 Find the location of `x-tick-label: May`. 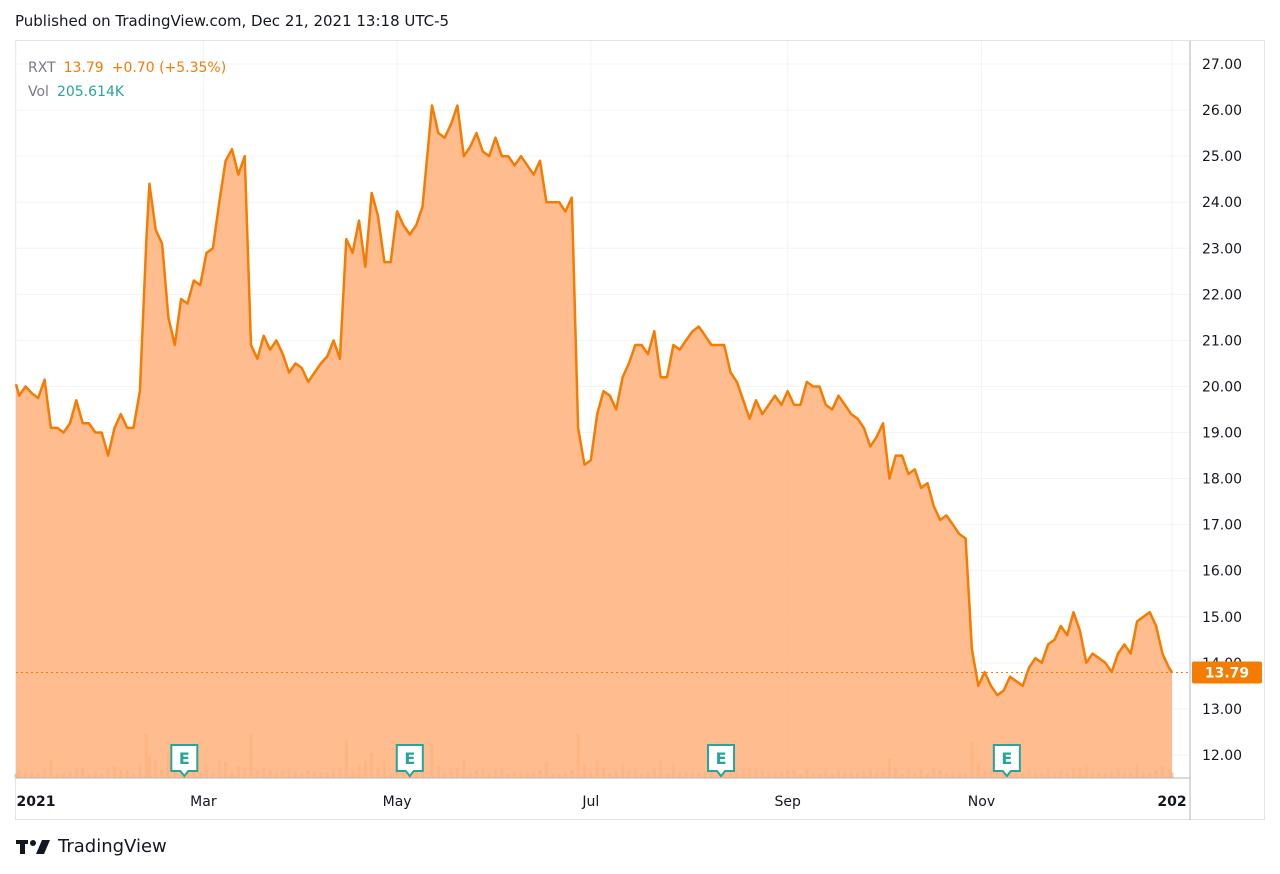

x-tick-label: May is located at coordinates (397, 802).